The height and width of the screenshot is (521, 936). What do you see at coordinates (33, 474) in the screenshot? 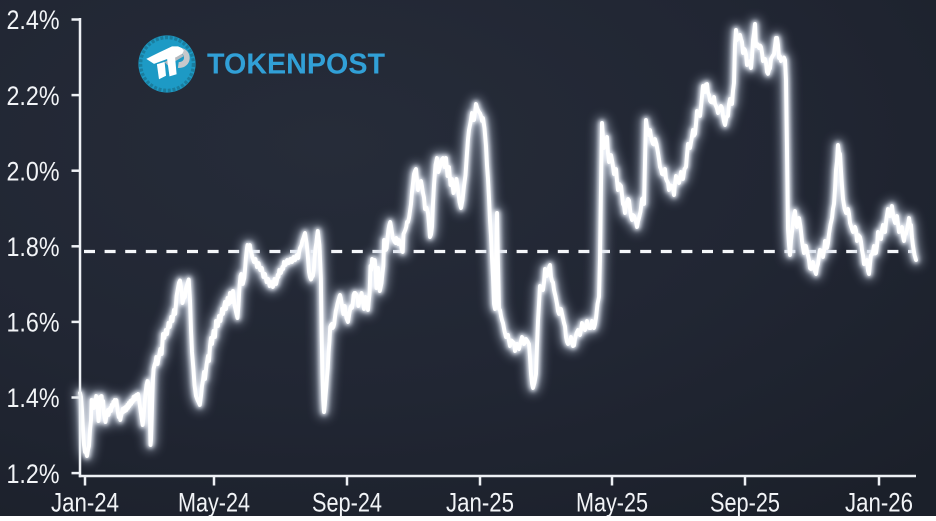
I see `svg-text: 1.2%` at bounding box center [33, 474].